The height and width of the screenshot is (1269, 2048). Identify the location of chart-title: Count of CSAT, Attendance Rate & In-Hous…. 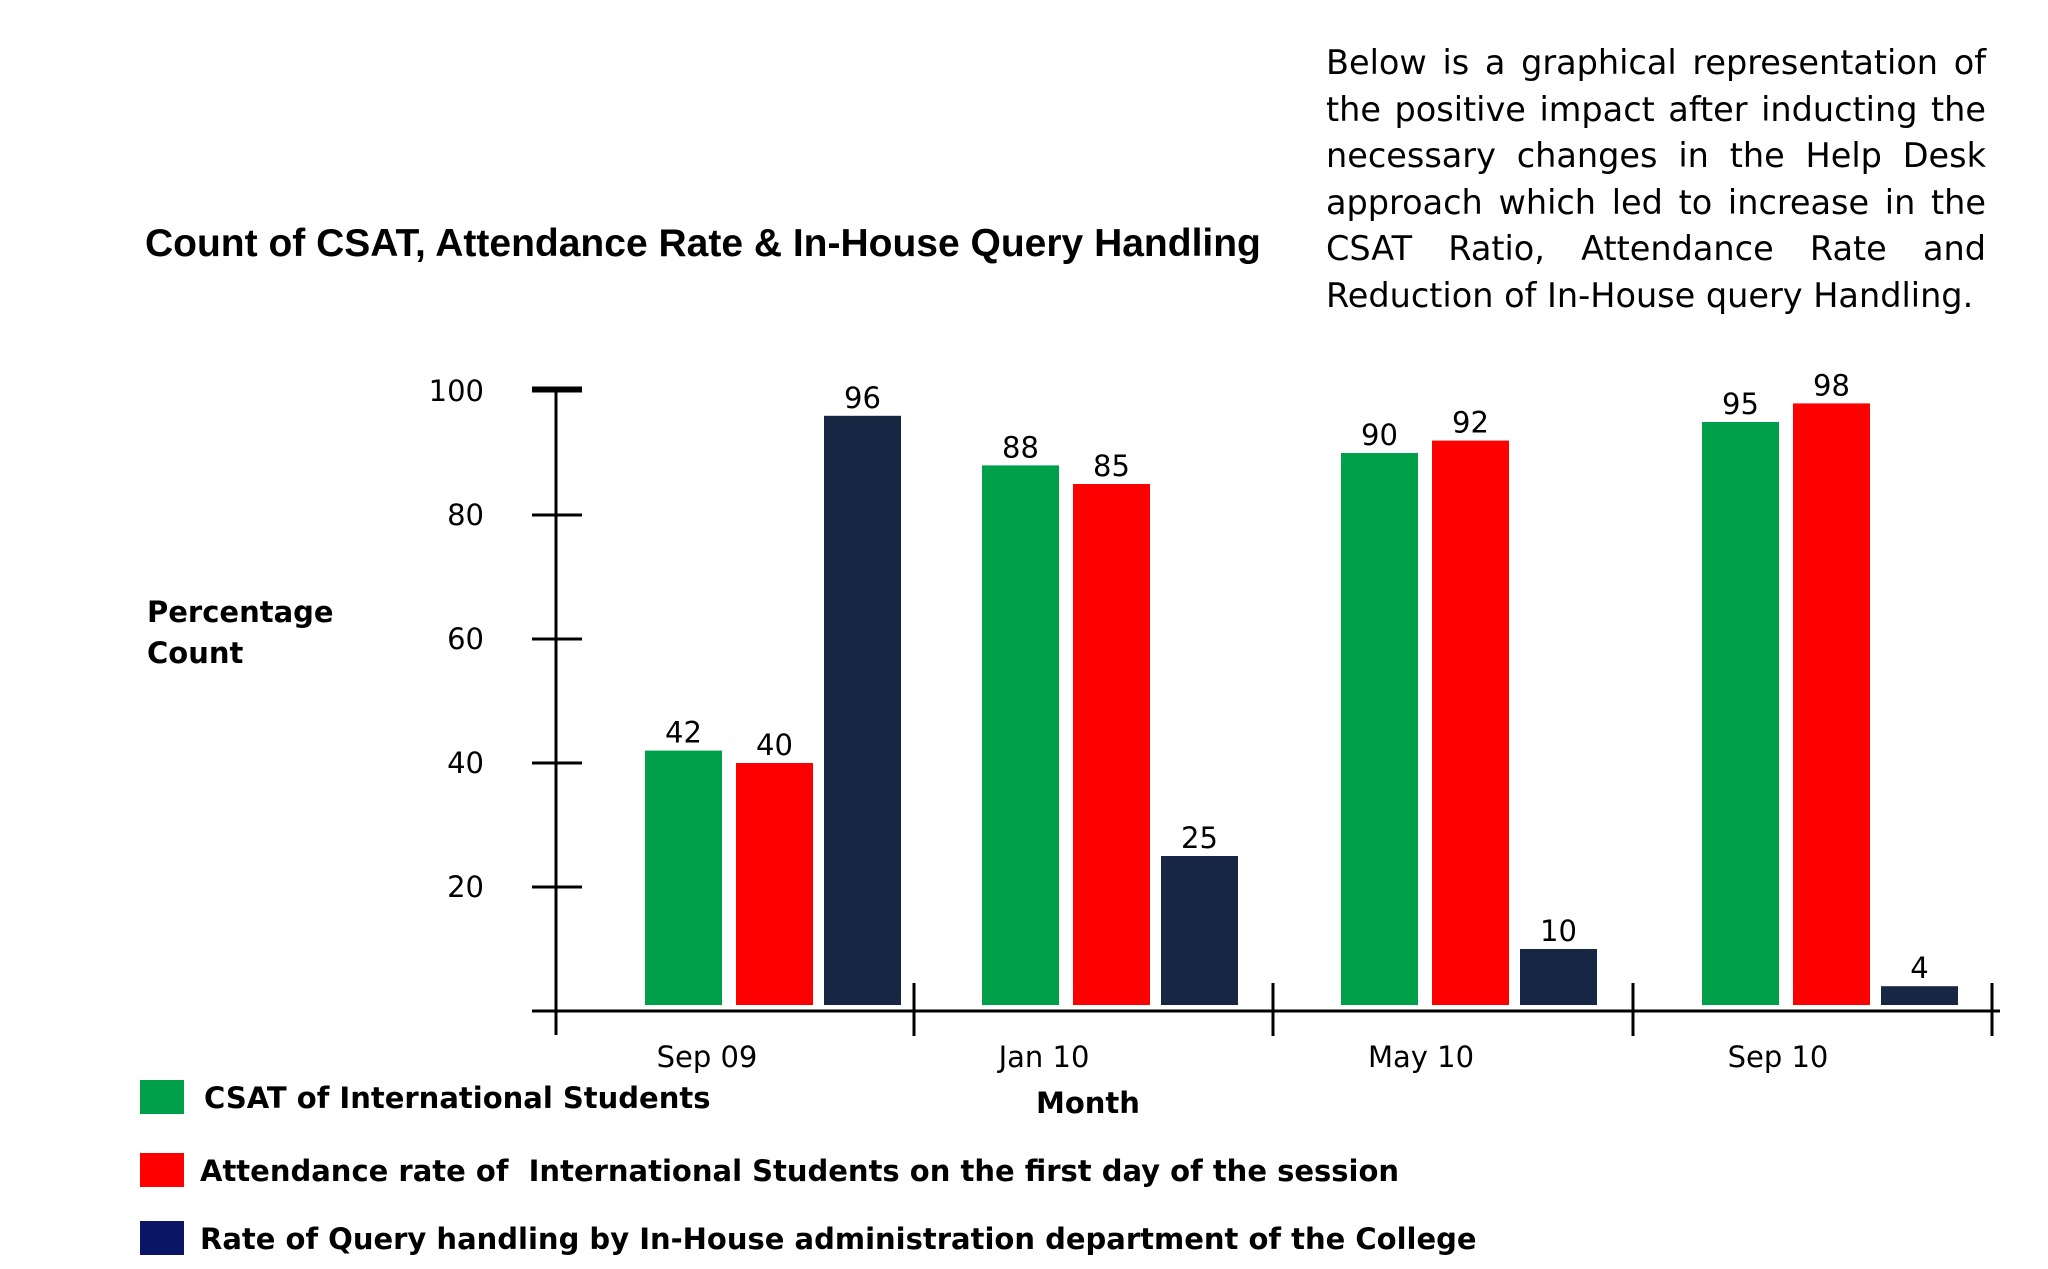
(703, 243).